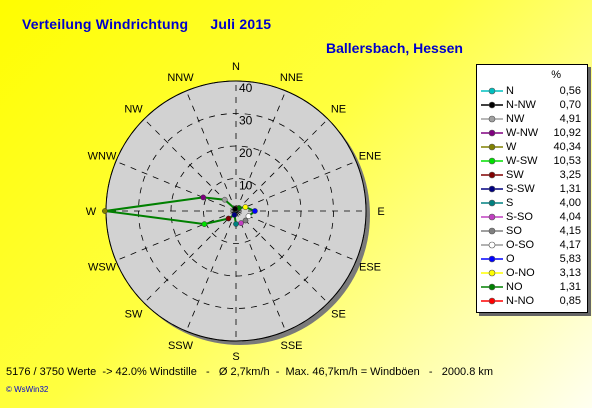 The width and height of the screenshot is (592, 408). What do you see at coordinates (570, 273) in the screenshot?
I see `legend-value: 3,13` at bounding box center [570, 273].